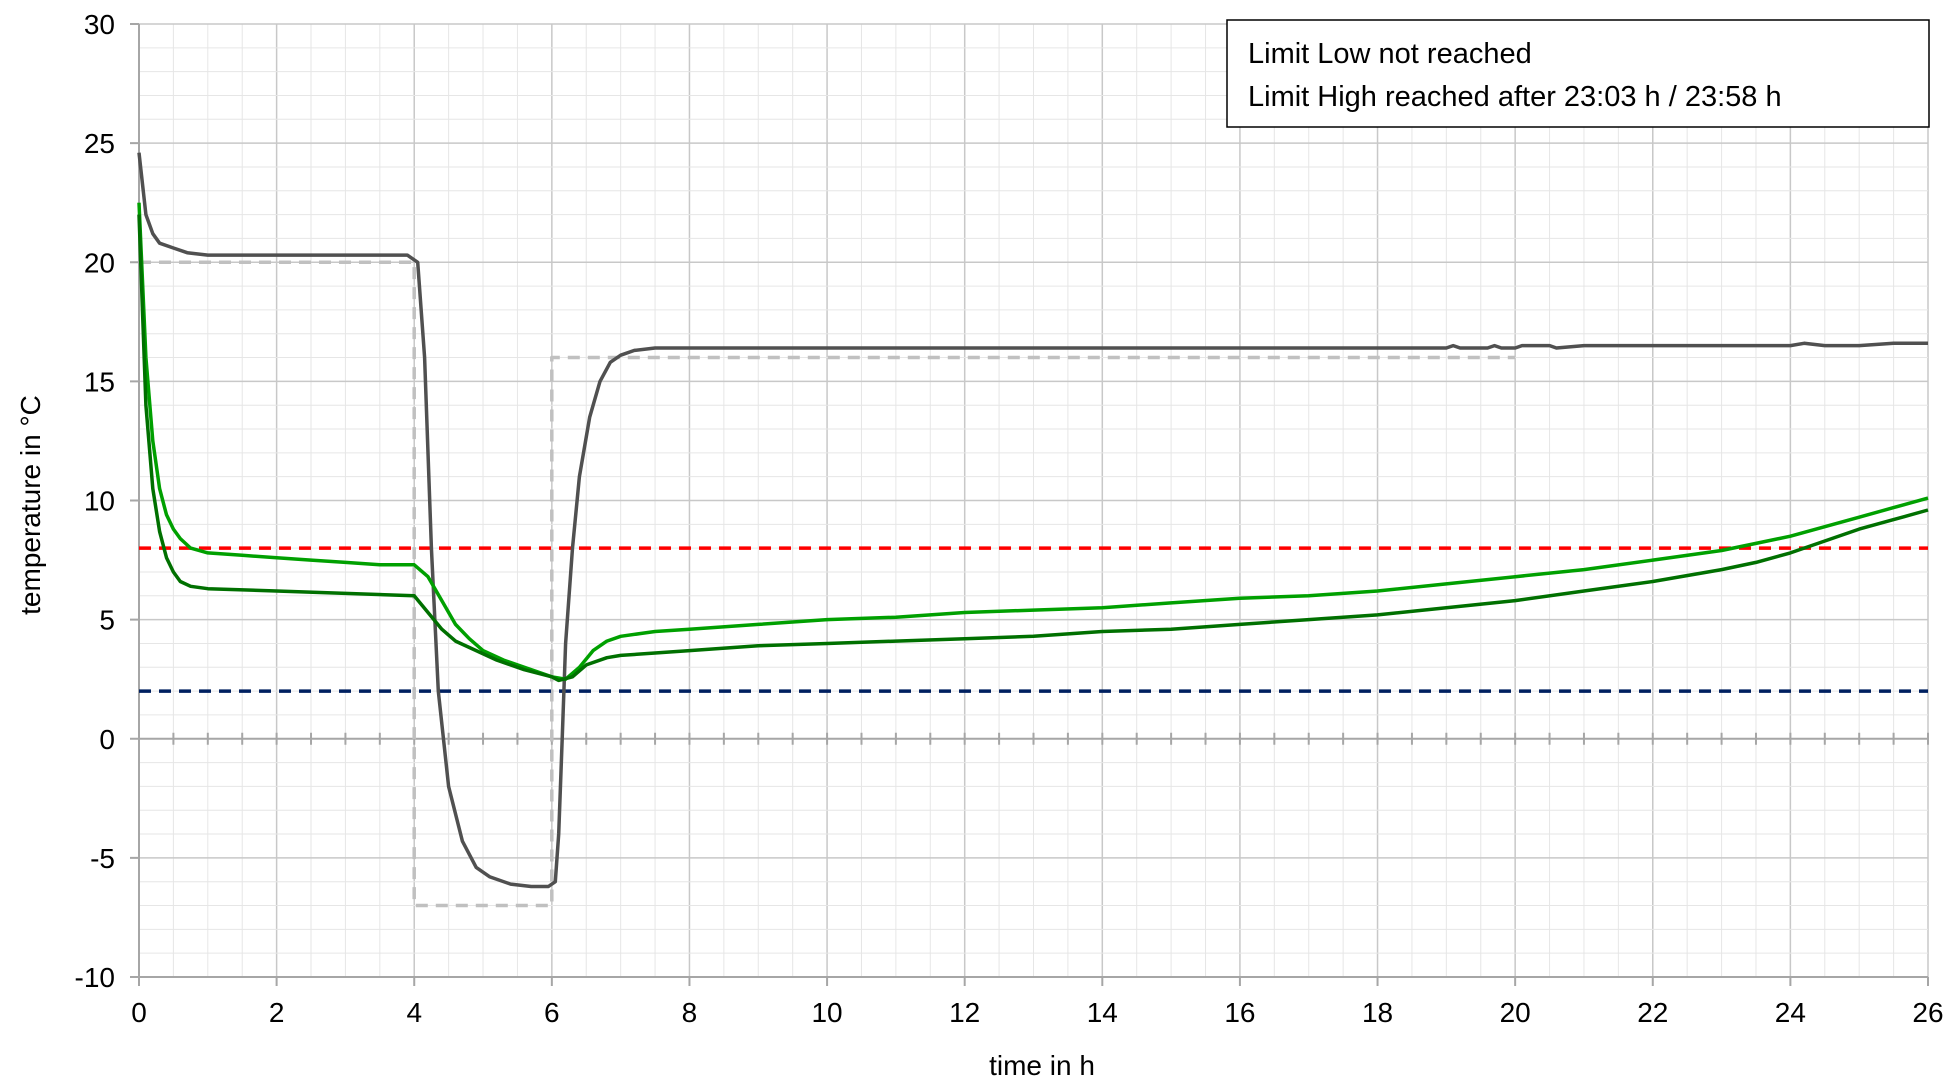 The width and height of the screenshot is (1959, 1080). Describe the element at coordinates (414, 1012) in the screenshot. I see `x-tick-label: 4` at that location.